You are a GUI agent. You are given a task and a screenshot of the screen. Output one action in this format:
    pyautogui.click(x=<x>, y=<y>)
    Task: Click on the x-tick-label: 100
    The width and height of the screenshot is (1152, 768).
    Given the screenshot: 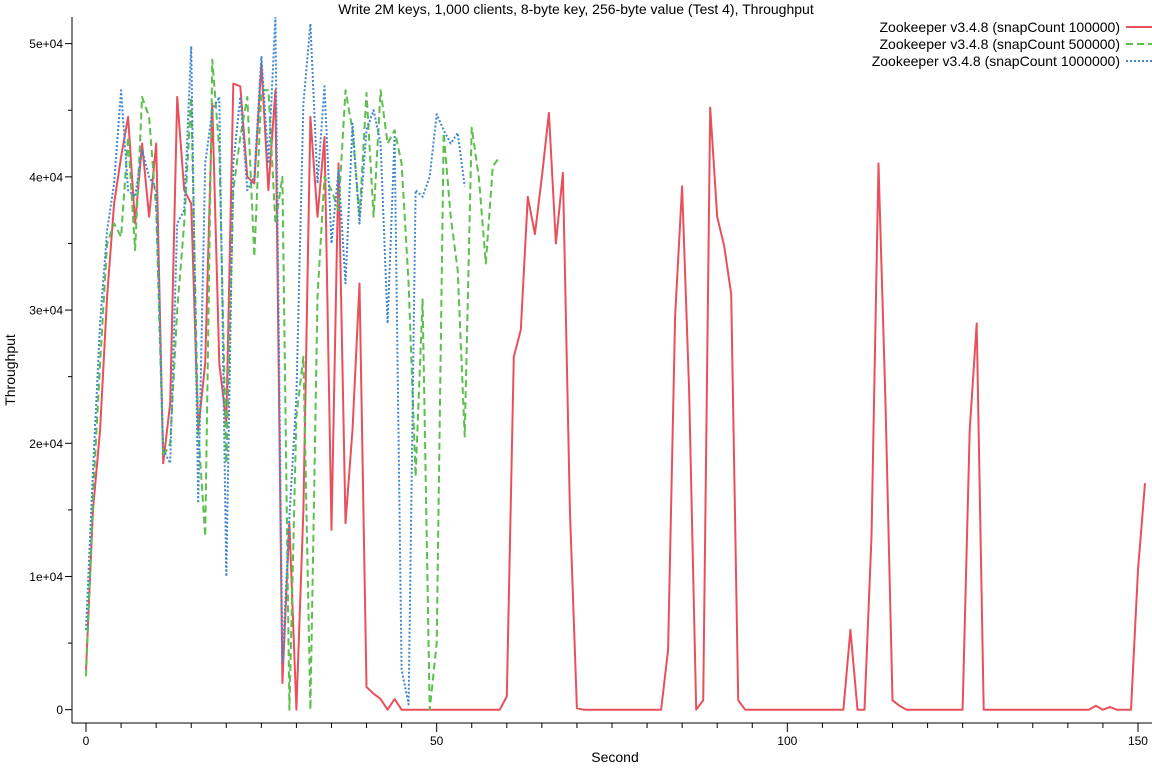 What is the action you would take?
    pyautogui.click(x=787, y=741)
    